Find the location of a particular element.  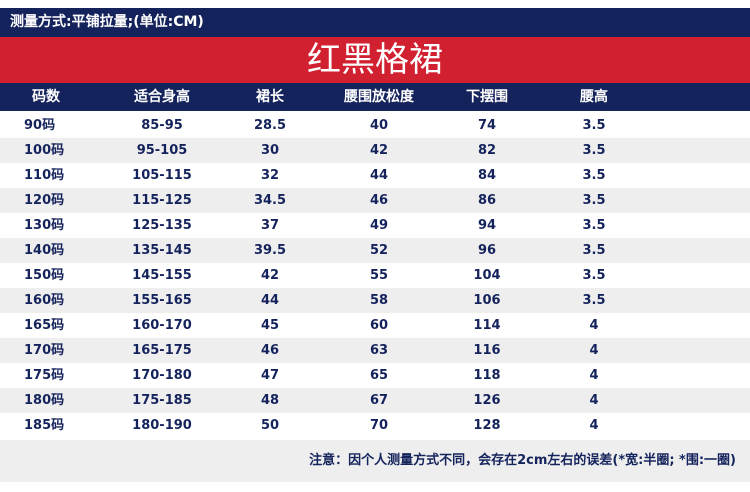

size-cell: 130码 is located at coordinates (44, 225).